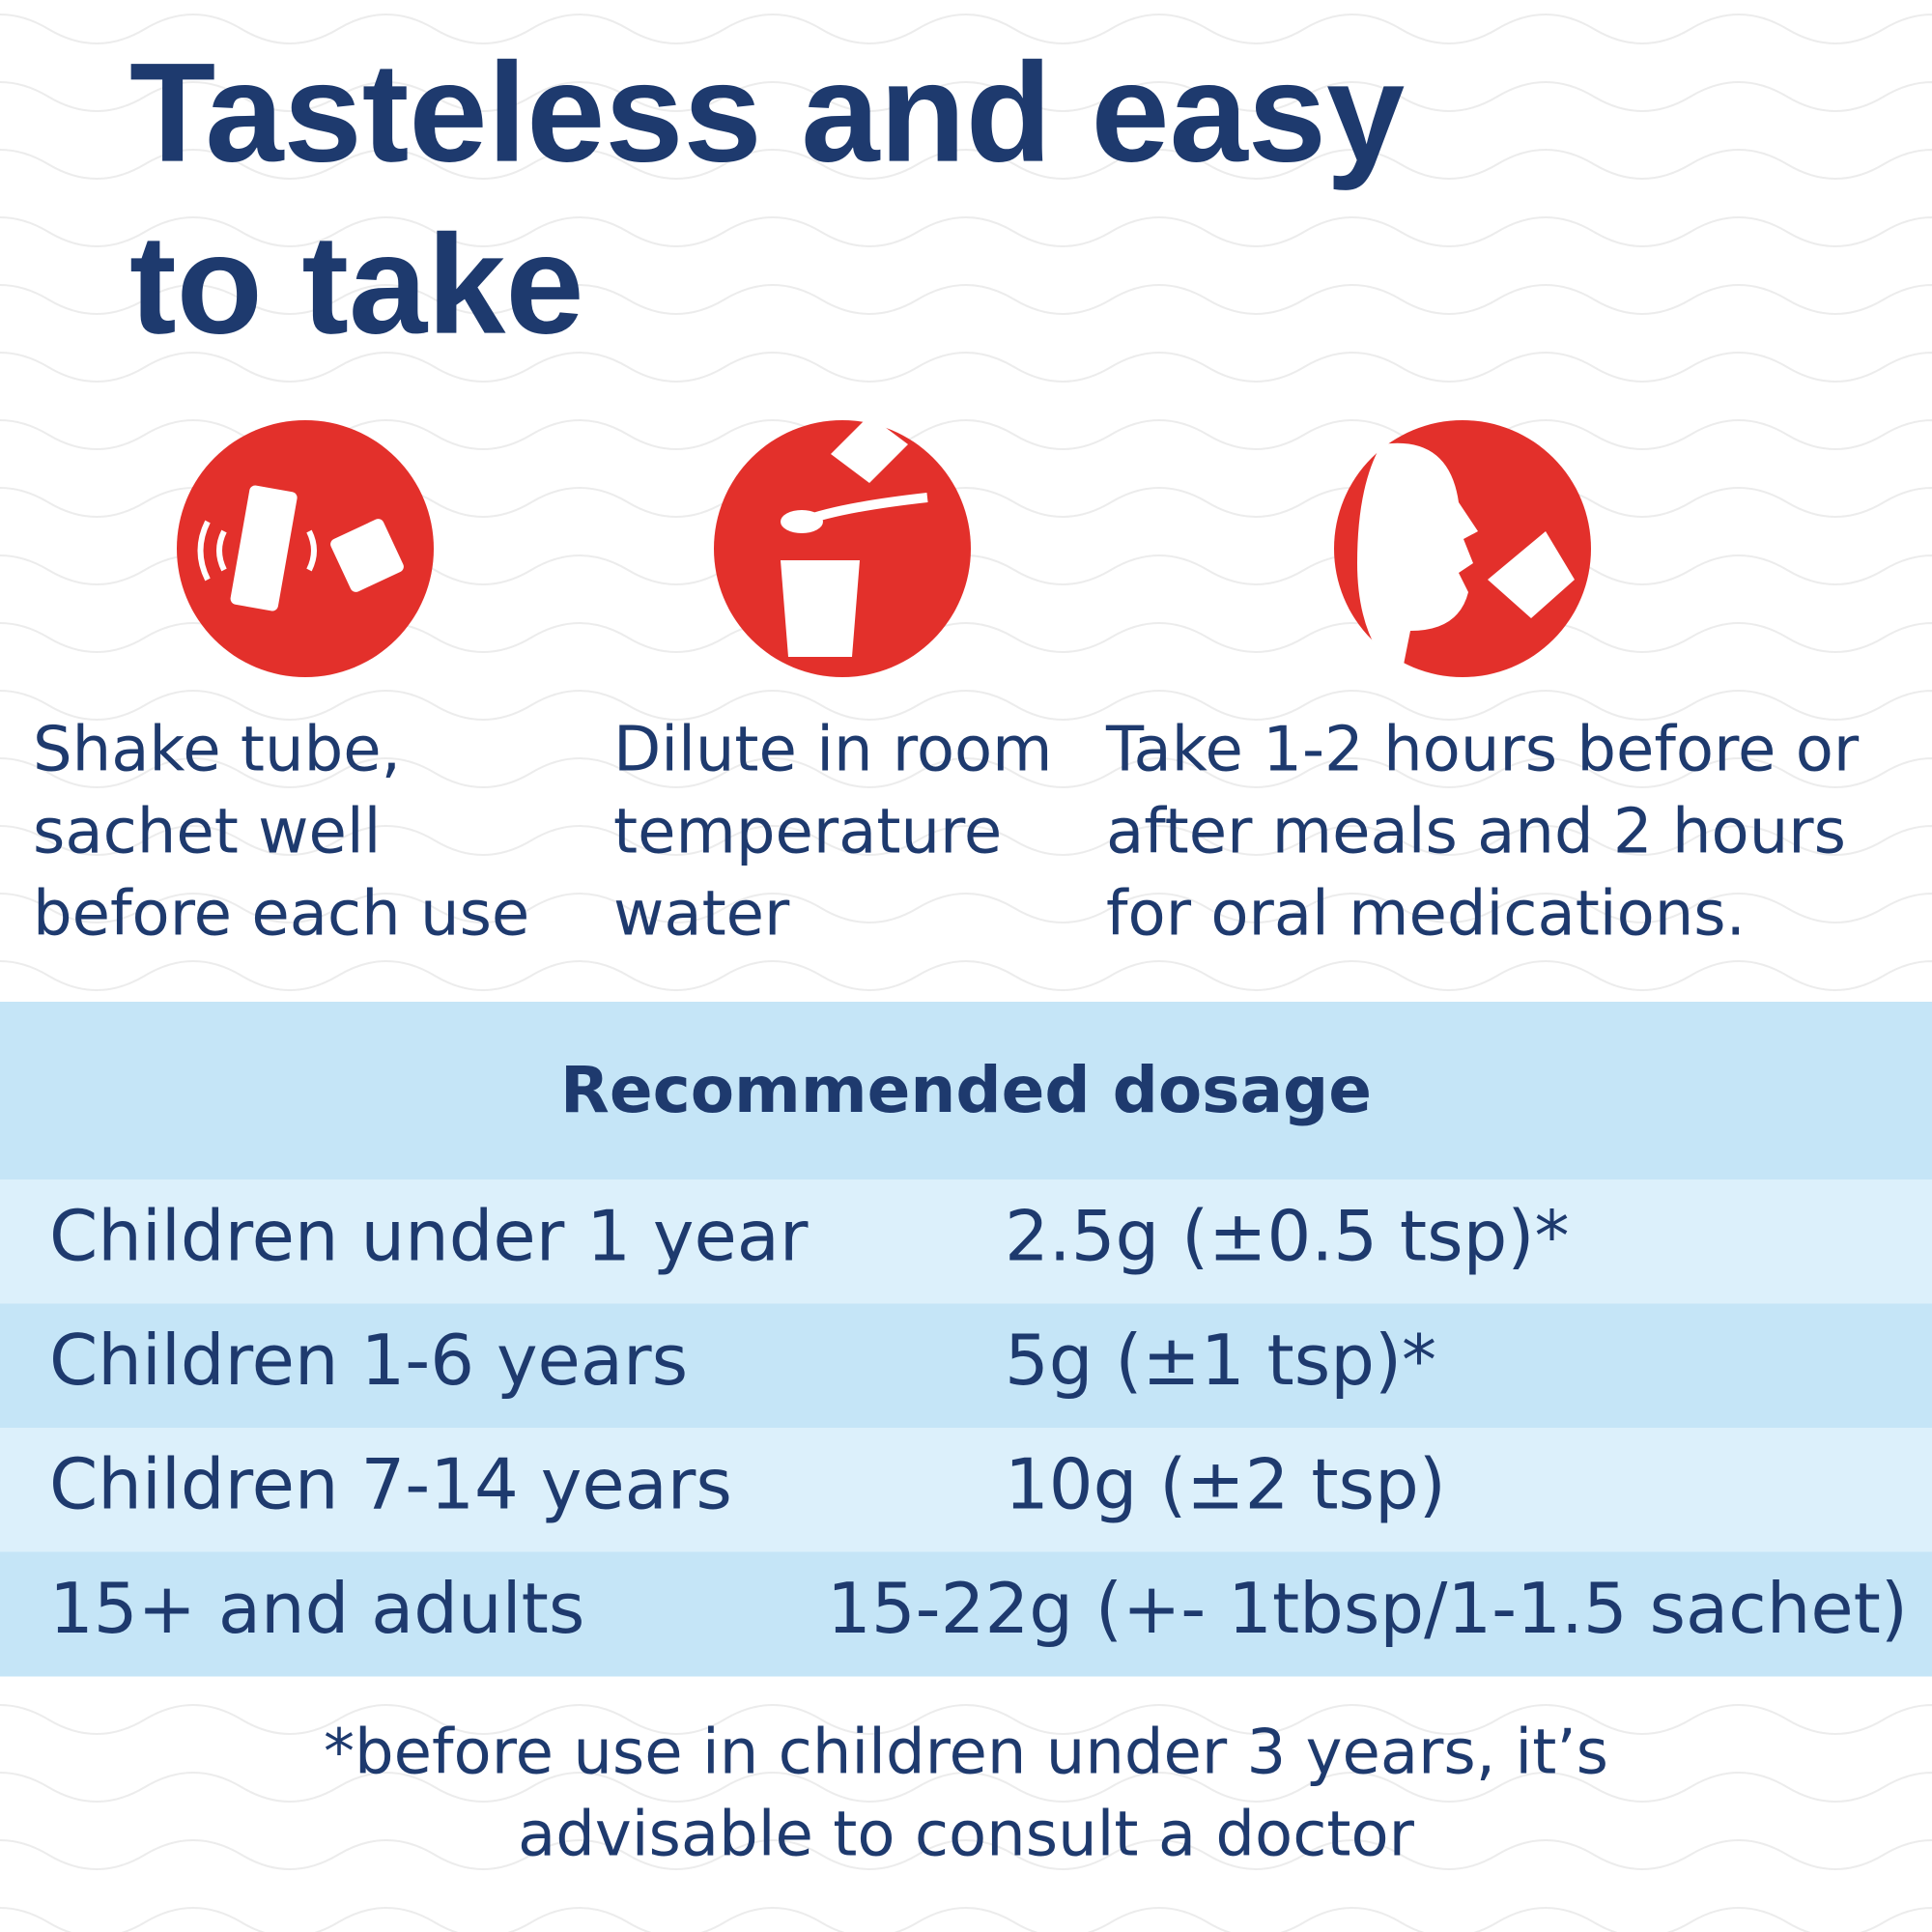 This screenshot has width=1932, height=1932. I want to click on dosage-group: Children 7-14 years, so click(390, 1484).